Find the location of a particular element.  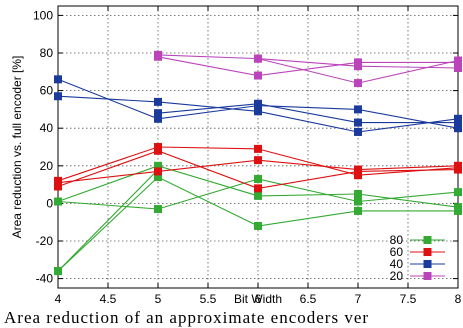

x-tick-label: 5.5 is located at coordinates (208, 299).